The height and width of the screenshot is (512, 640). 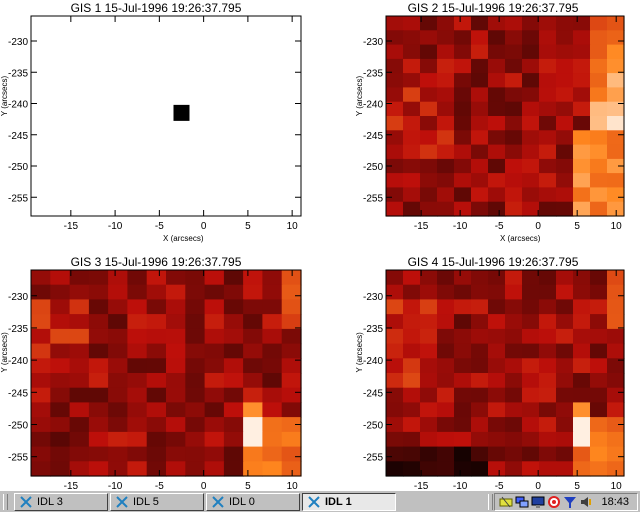 I want to click on x-tick-label: -15, so click(x=421, y=226).